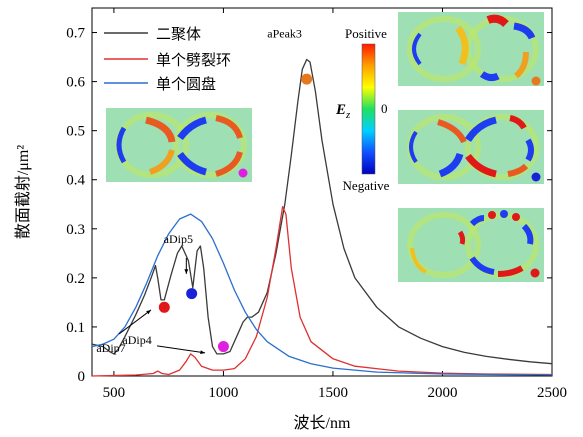 This screenshot has width=583, height=437. I want to click on field-map-red-dot, so click(535, 273).